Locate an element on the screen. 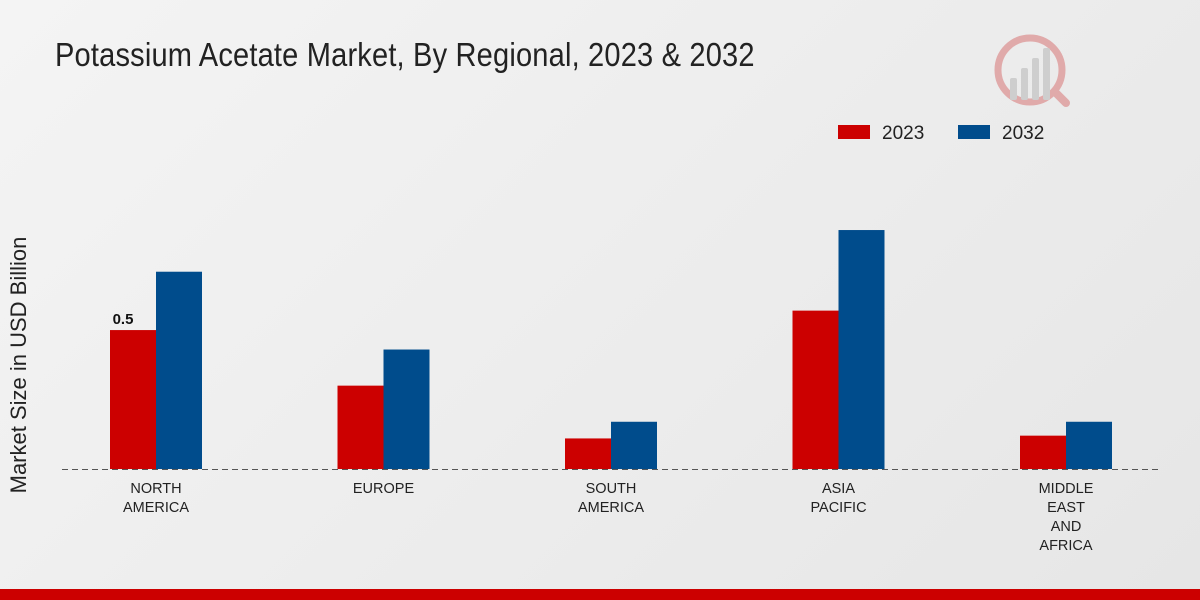 The height and width of the screenshot is (600, 1200). bar-2032-europe is located at coordinates (406, 409).